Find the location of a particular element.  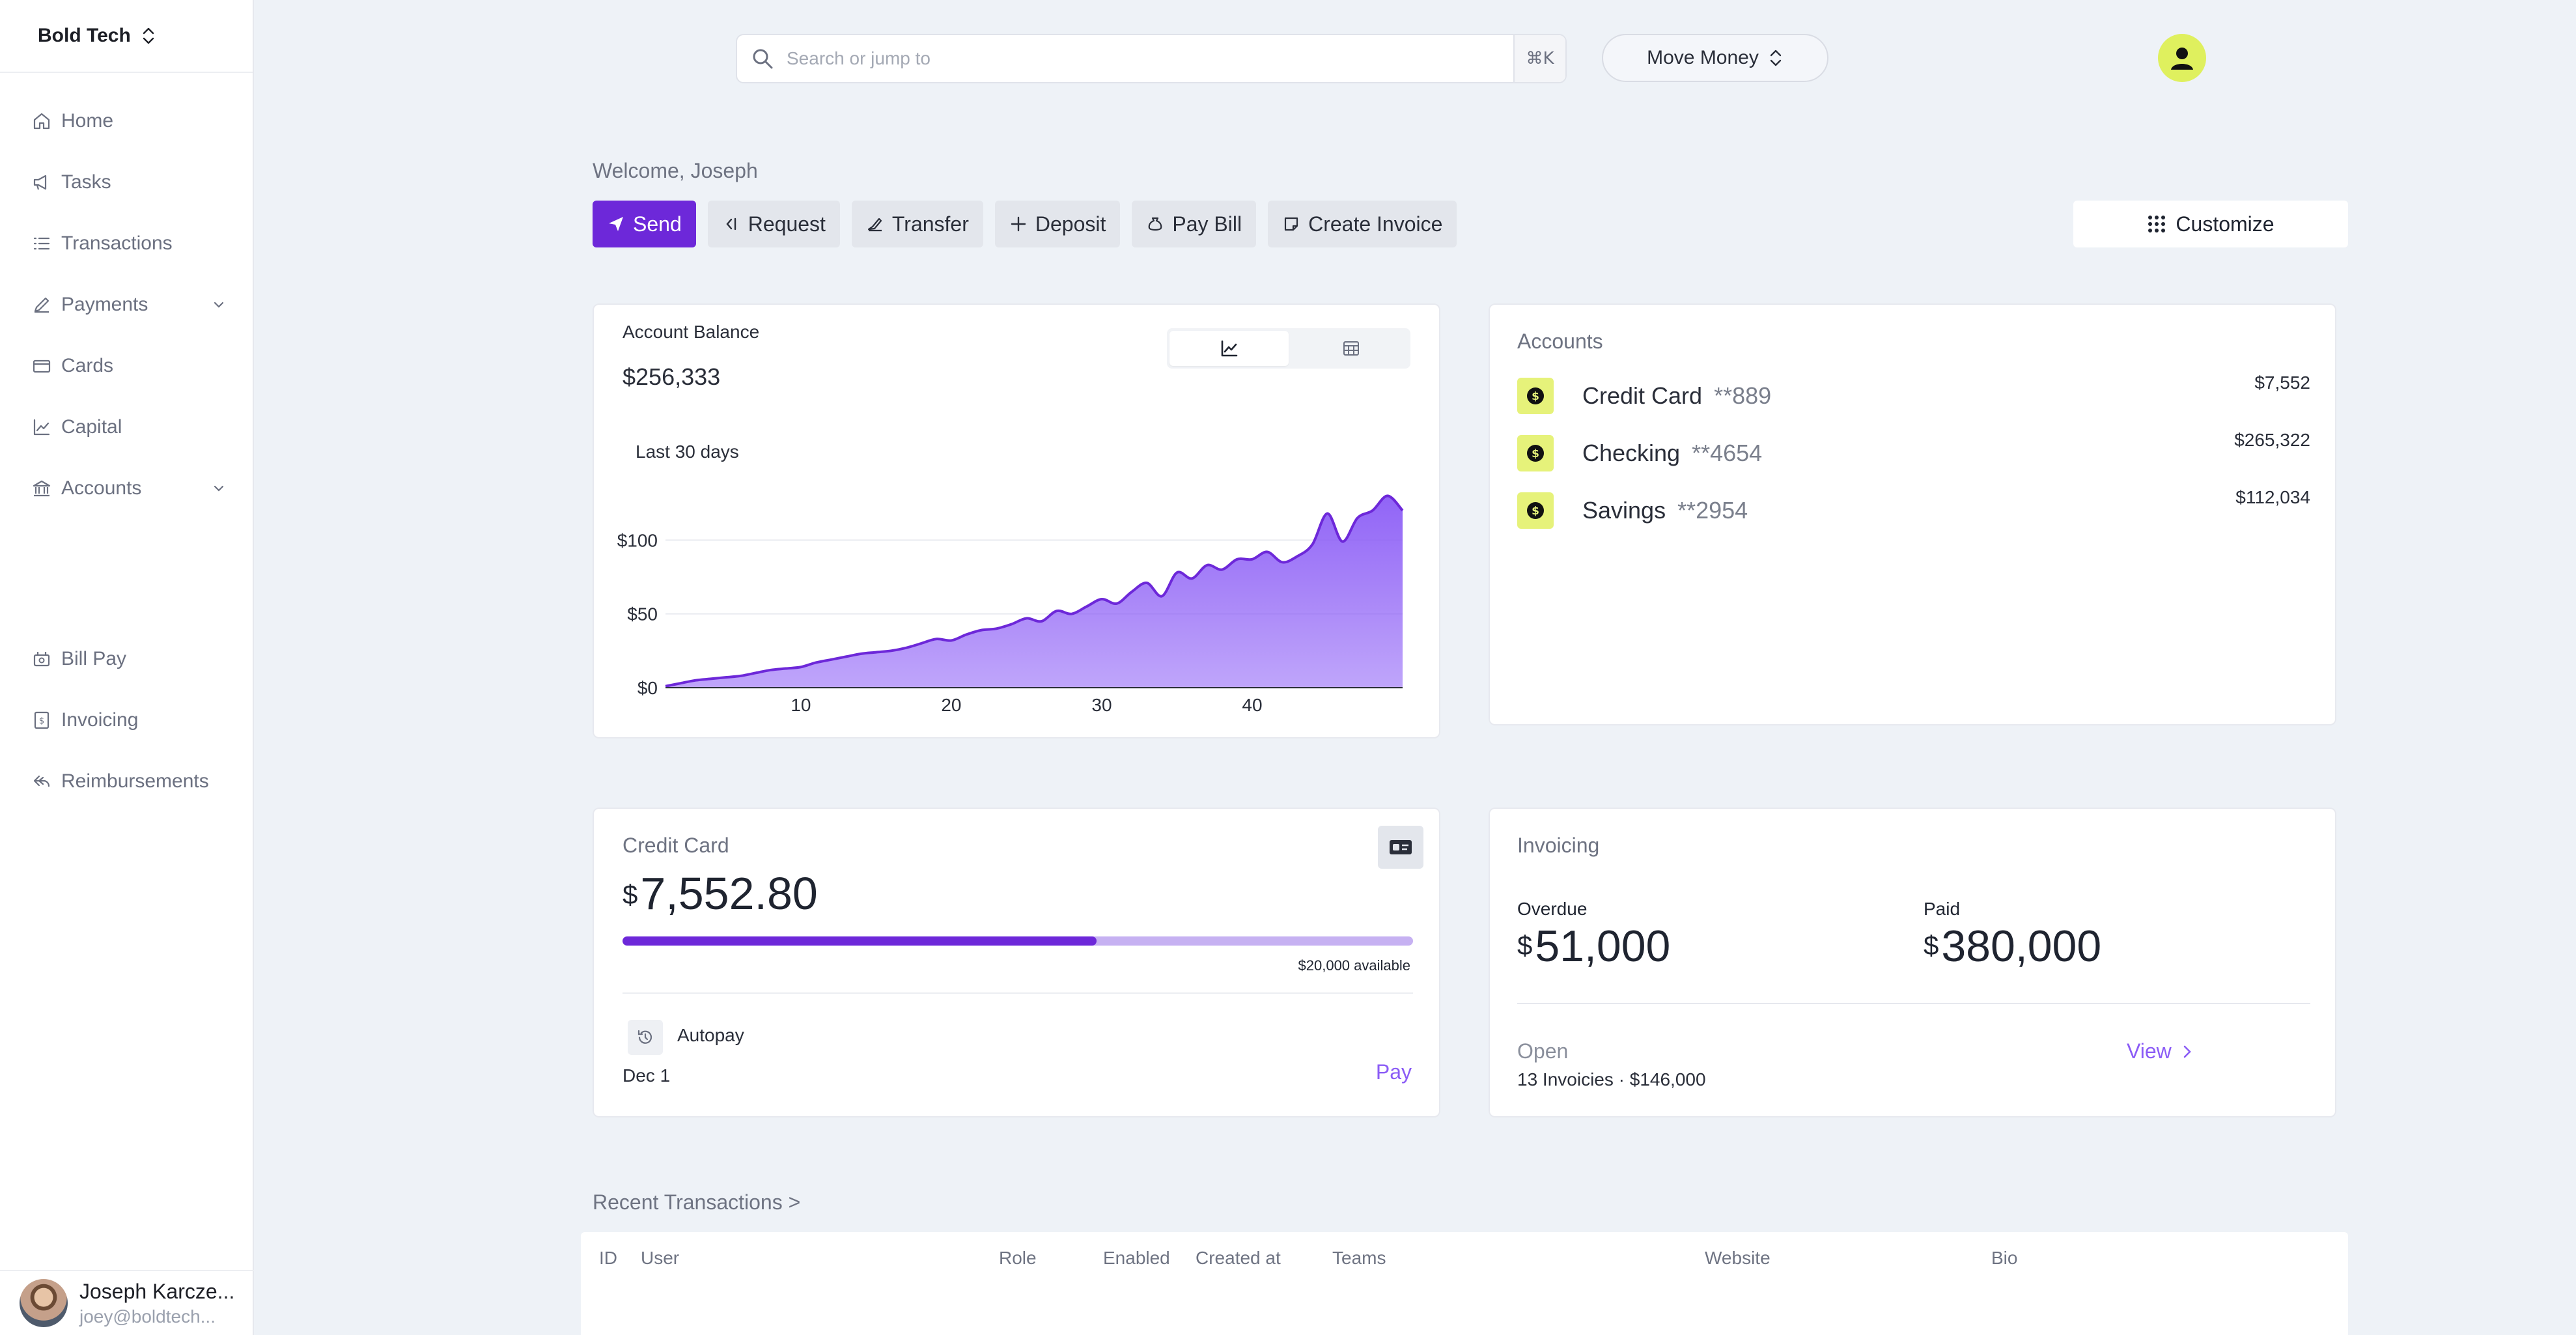

chart-icon is located at coordinates (1229, 348).